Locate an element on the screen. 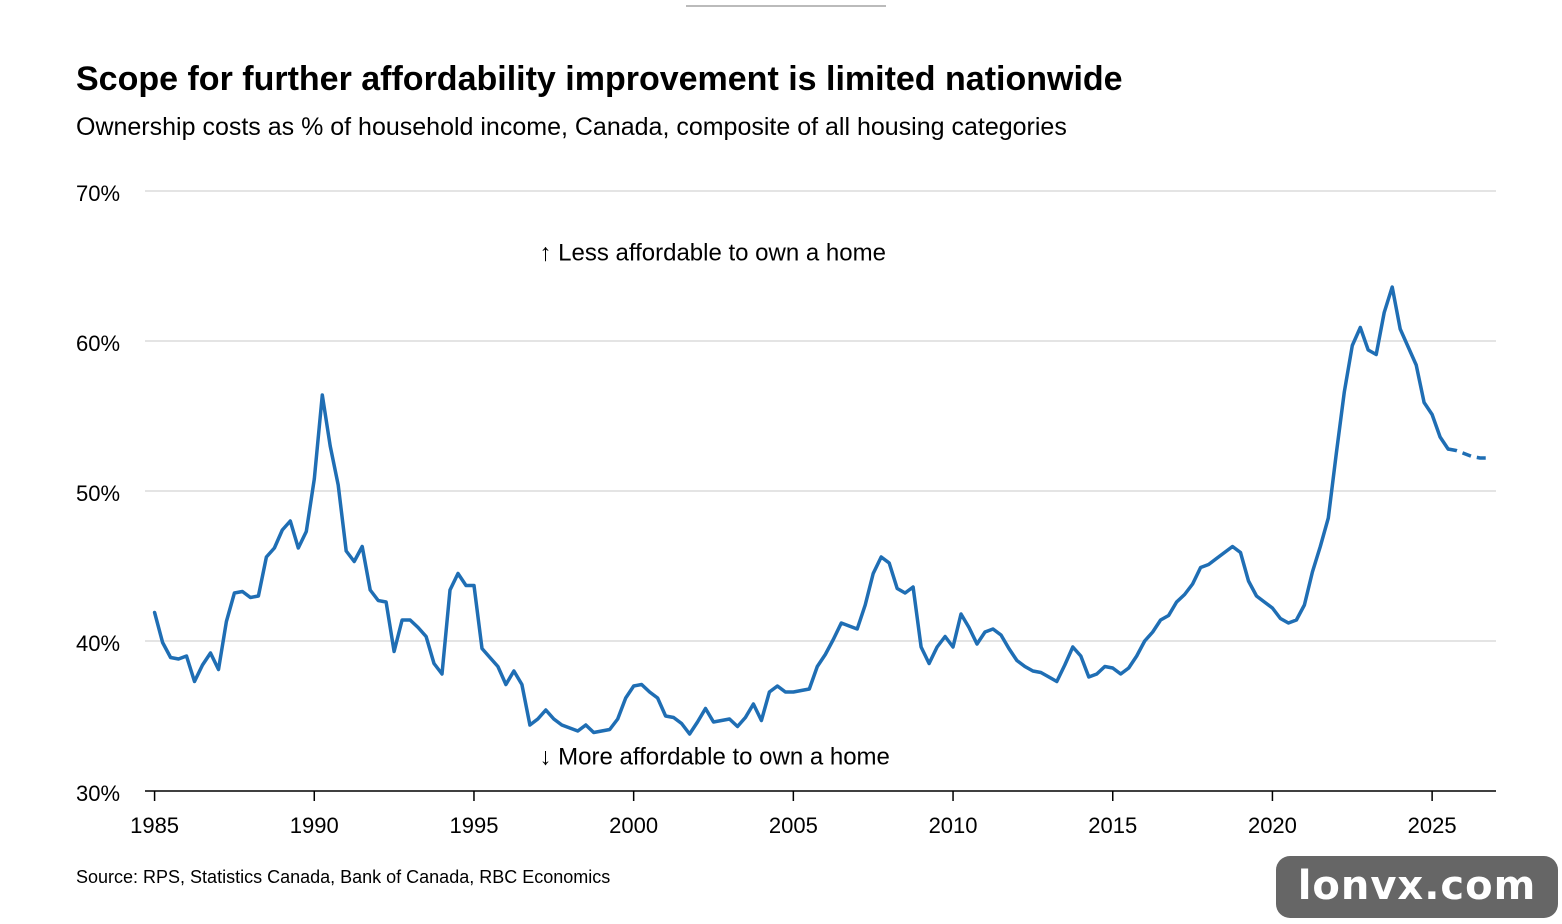 The image size is (1562, 924). x-axis: 1985 1990 1995 2000 2005 2010 2015 2020 2025 is located at coordinates (813, 814).